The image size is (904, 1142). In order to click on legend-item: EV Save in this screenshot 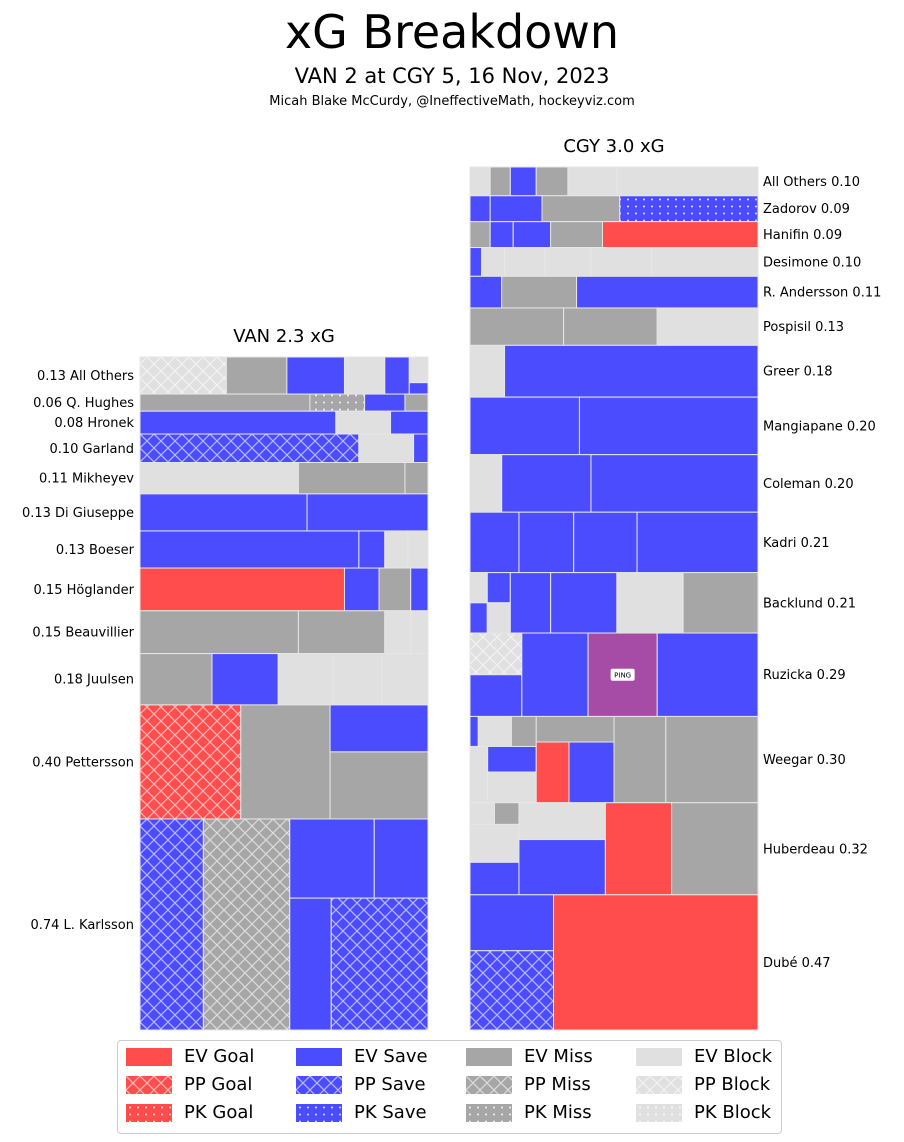, I will do `click(362, 1057)`.